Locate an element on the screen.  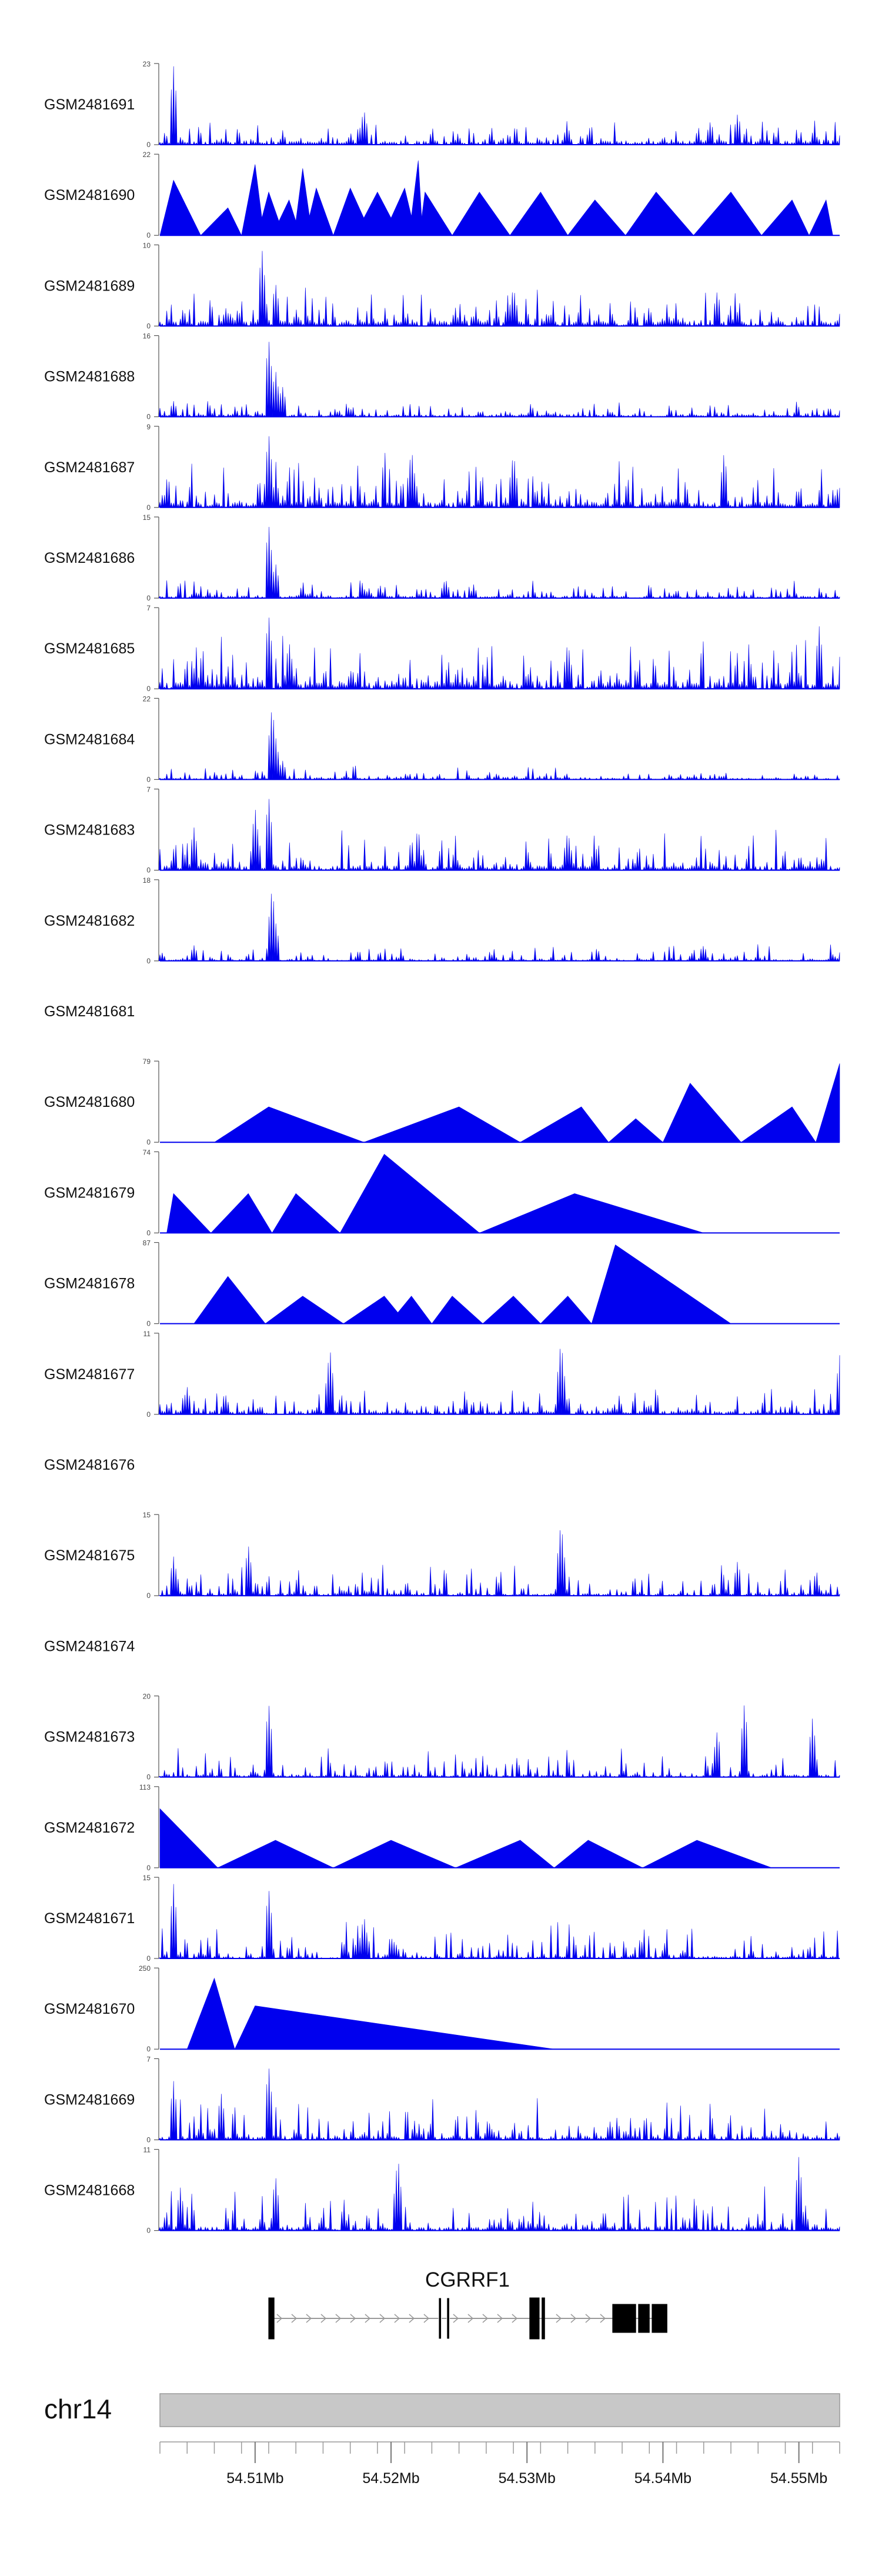
track-label: GSM2481682 is located at coordinates (89, 921).